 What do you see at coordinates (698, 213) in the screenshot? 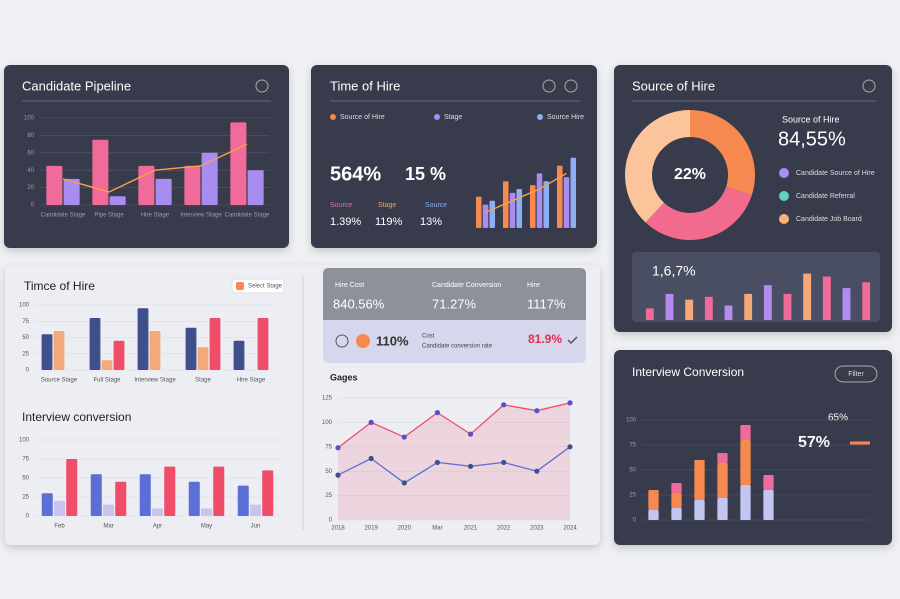
I see `donut-slice` at bounding box center [698, 213].